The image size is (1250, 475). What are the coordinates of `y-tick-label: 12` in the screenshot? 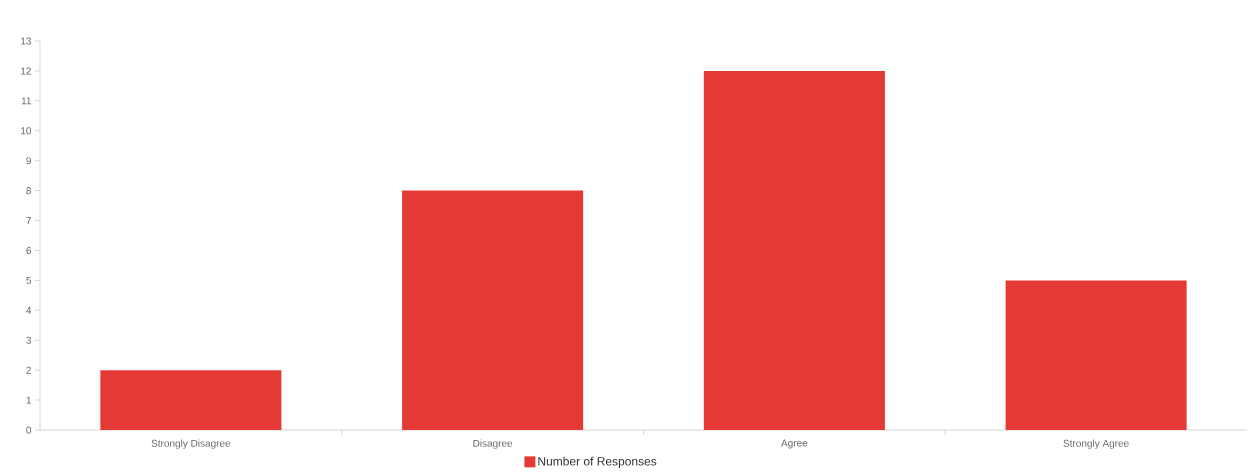 It's located at (26, 71).